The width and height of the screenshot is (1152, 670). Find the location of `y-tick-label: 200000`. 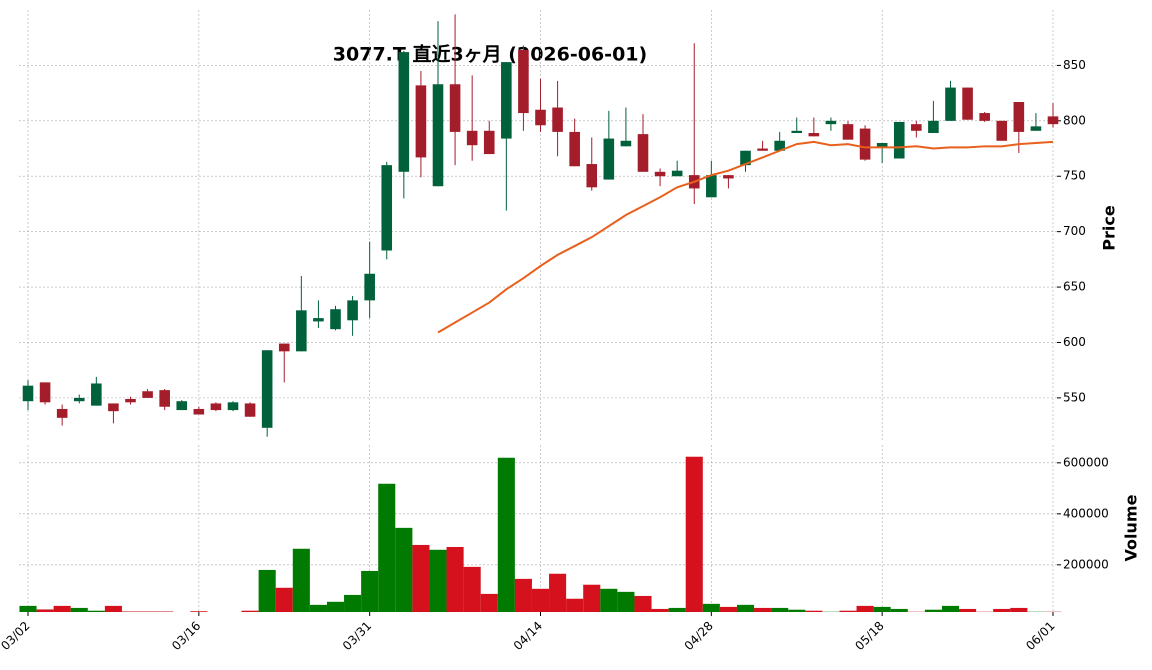

y-tick-label: 200000 is located at coordinates (1086, 564).